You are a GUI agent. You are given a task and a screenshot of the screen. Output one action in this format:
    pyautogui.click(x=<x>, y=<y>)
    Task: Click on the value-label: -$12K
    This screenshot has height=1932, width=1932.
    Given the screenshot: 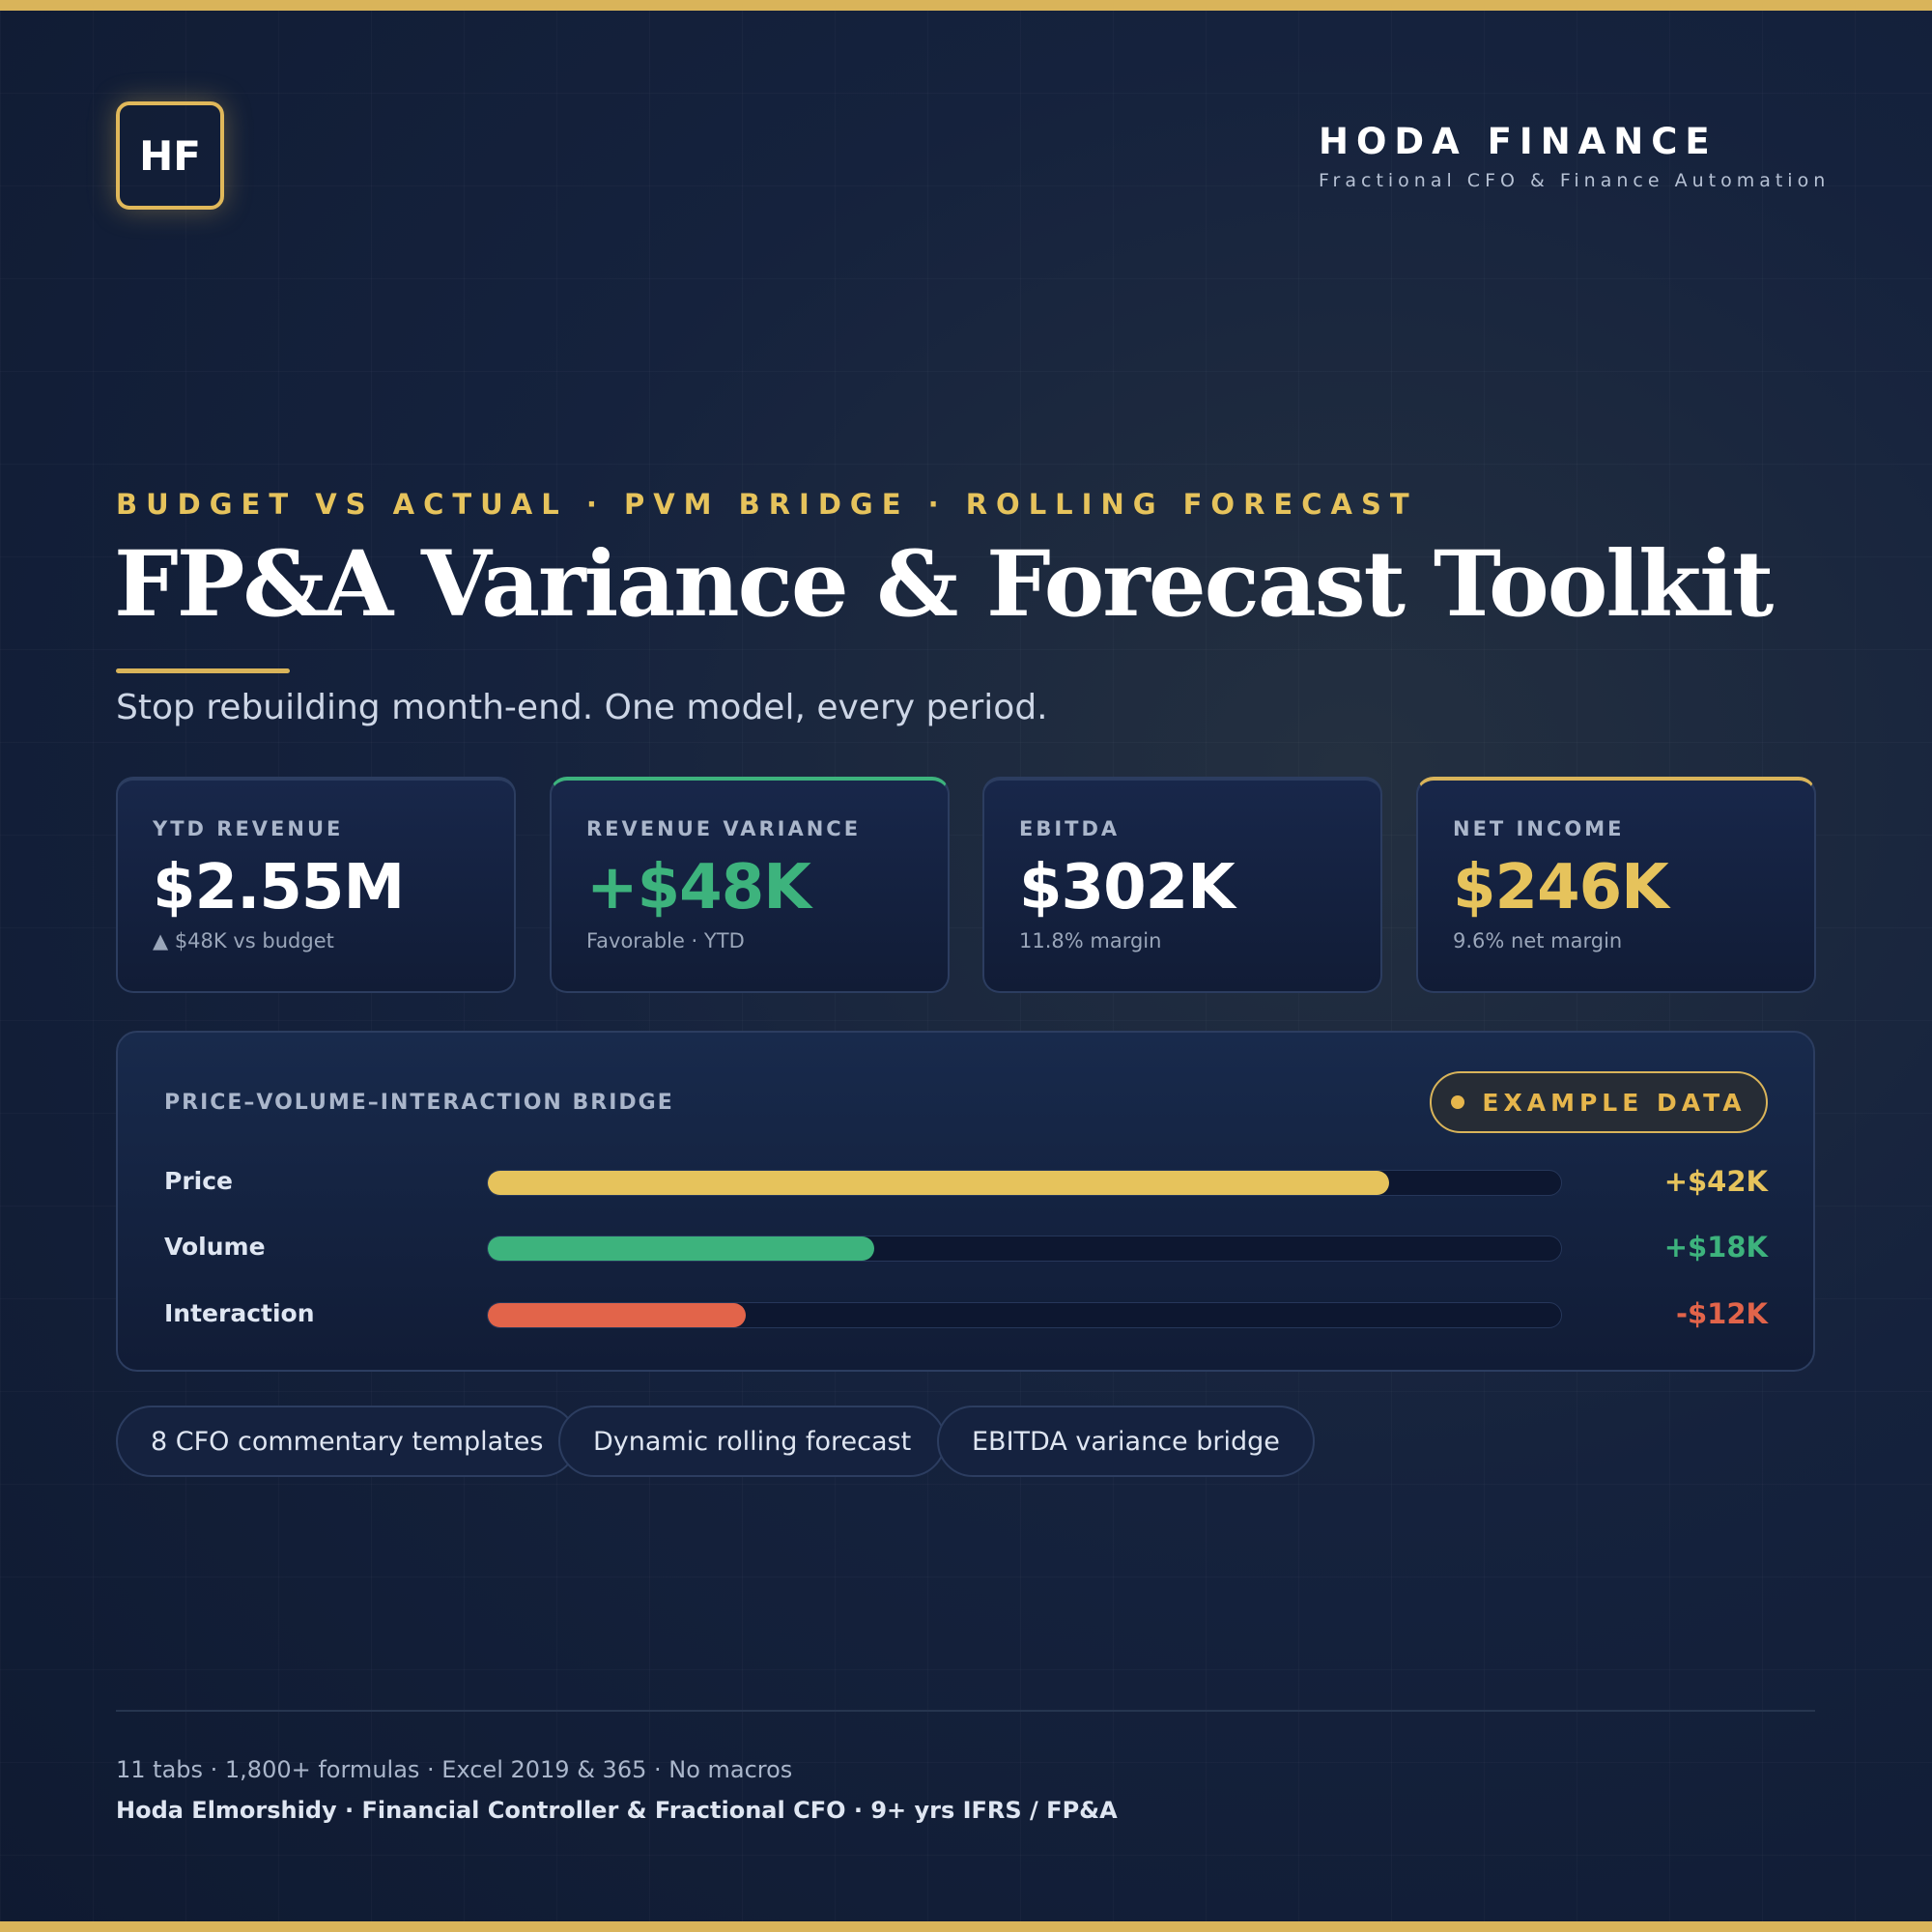 What is the action you would take?
    pyautogui.click(x=1721, y=1313)
    